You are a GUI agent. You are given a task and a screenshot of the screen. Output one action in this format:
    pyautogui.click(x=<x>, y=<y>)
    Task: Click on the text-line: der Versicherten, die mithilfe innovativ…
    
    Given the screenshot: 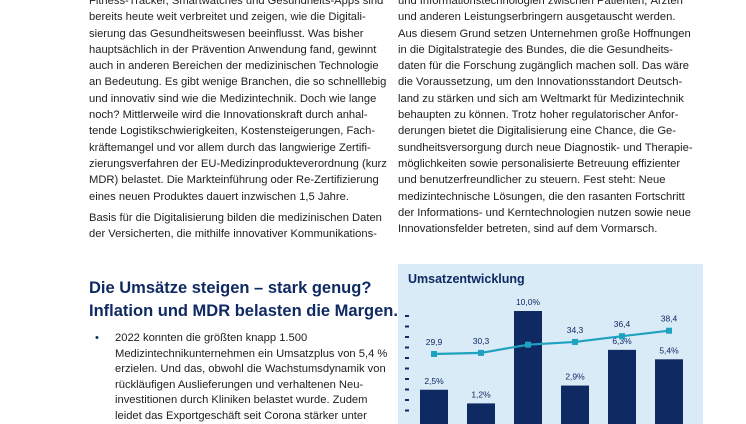 What is the action you would take?
    pyautogui.click(x=233, y=234)
    